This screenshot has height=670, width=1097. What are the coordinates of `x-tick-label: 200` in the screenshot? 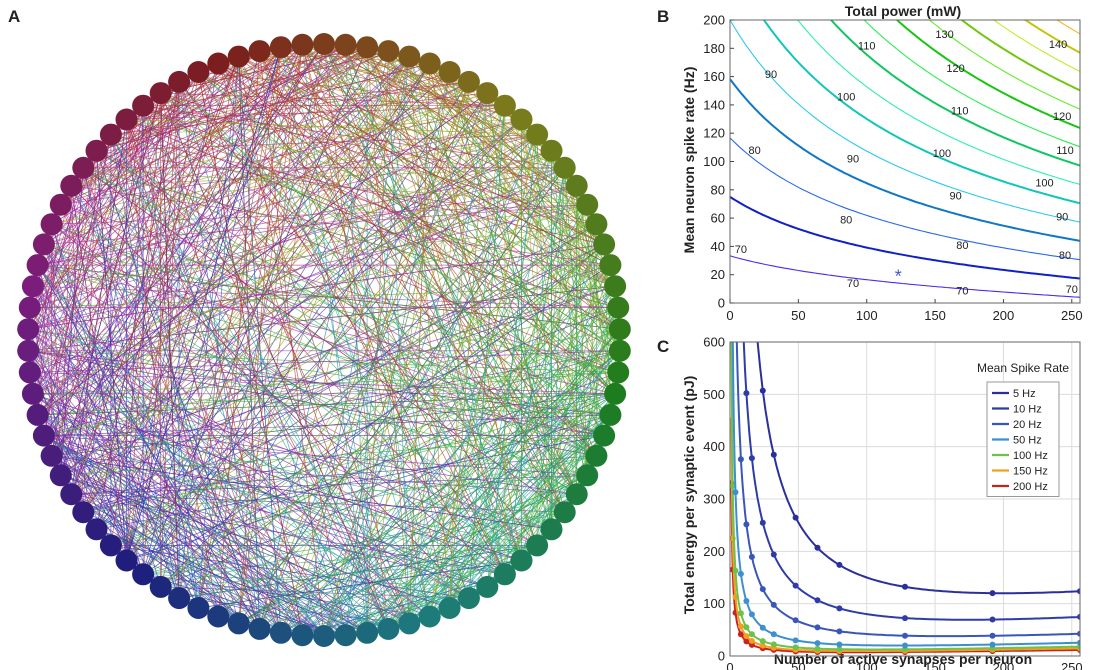 It's located at (1004, 315).